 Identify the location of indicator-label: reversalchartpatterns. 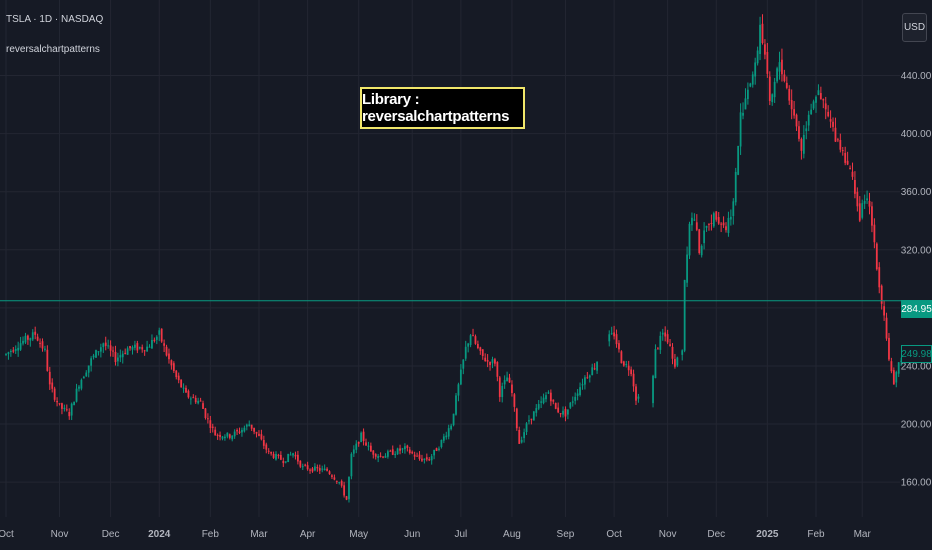
(53, 49).